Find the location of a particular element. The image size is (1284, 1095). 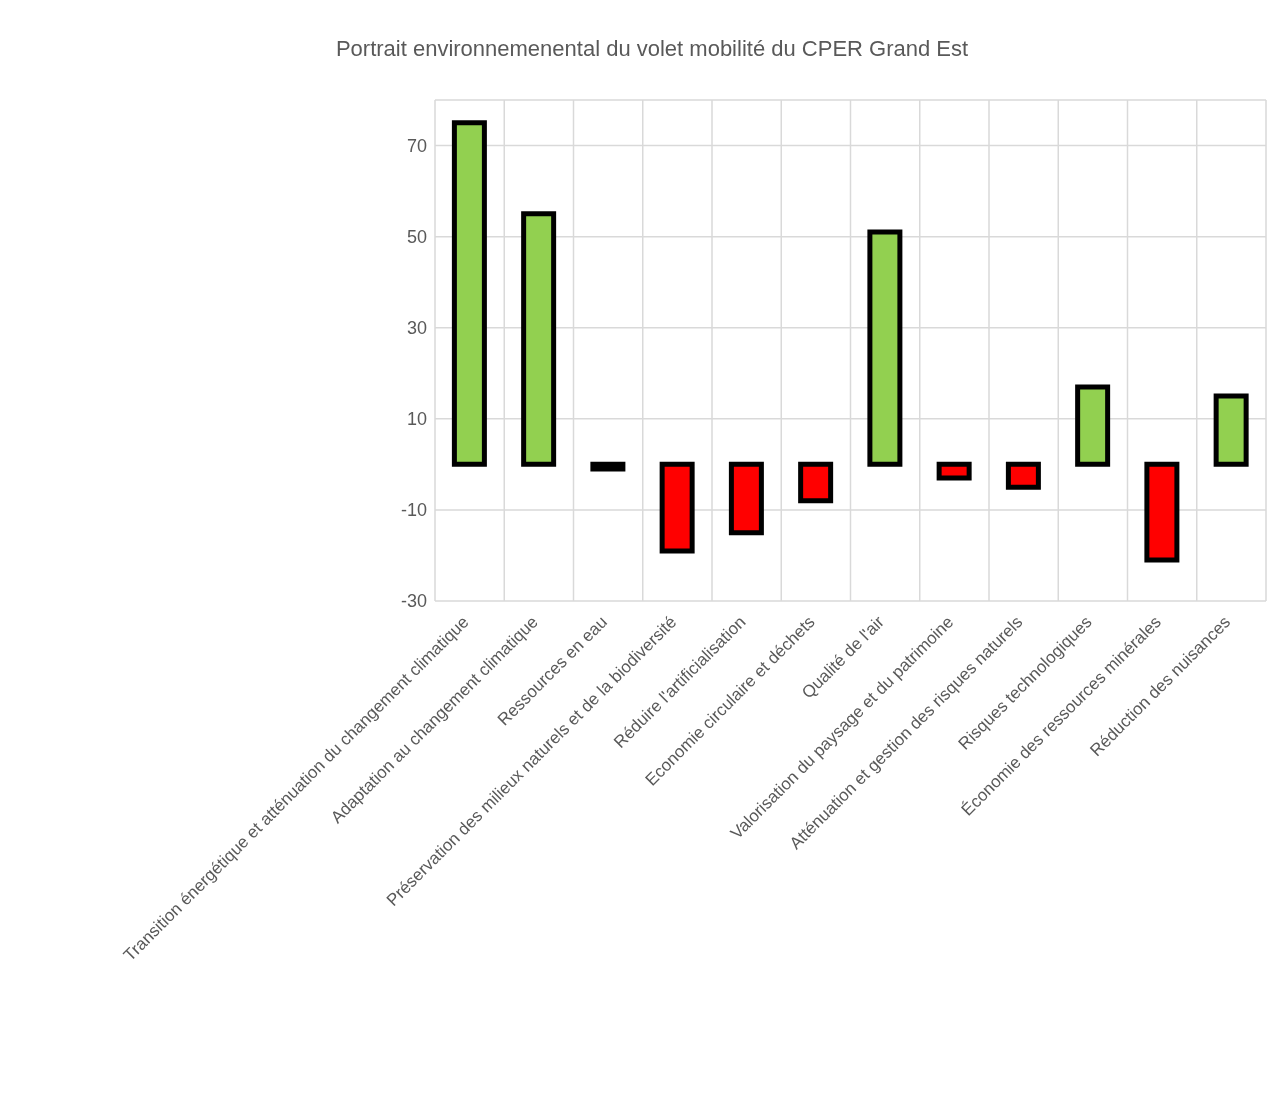

y-tick-label: 70 is located at coordinates (416, 145).